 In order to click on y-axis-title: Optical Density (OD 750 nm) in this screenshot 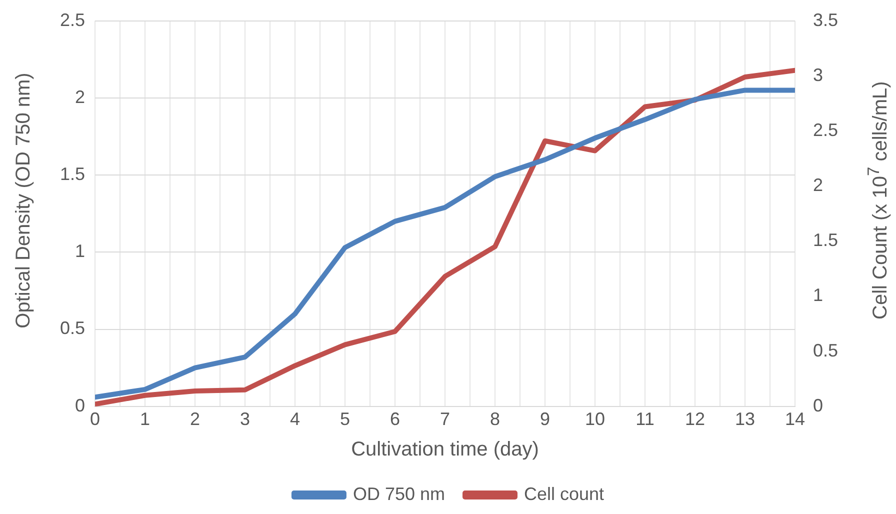, I will do `click(24, 200)`.